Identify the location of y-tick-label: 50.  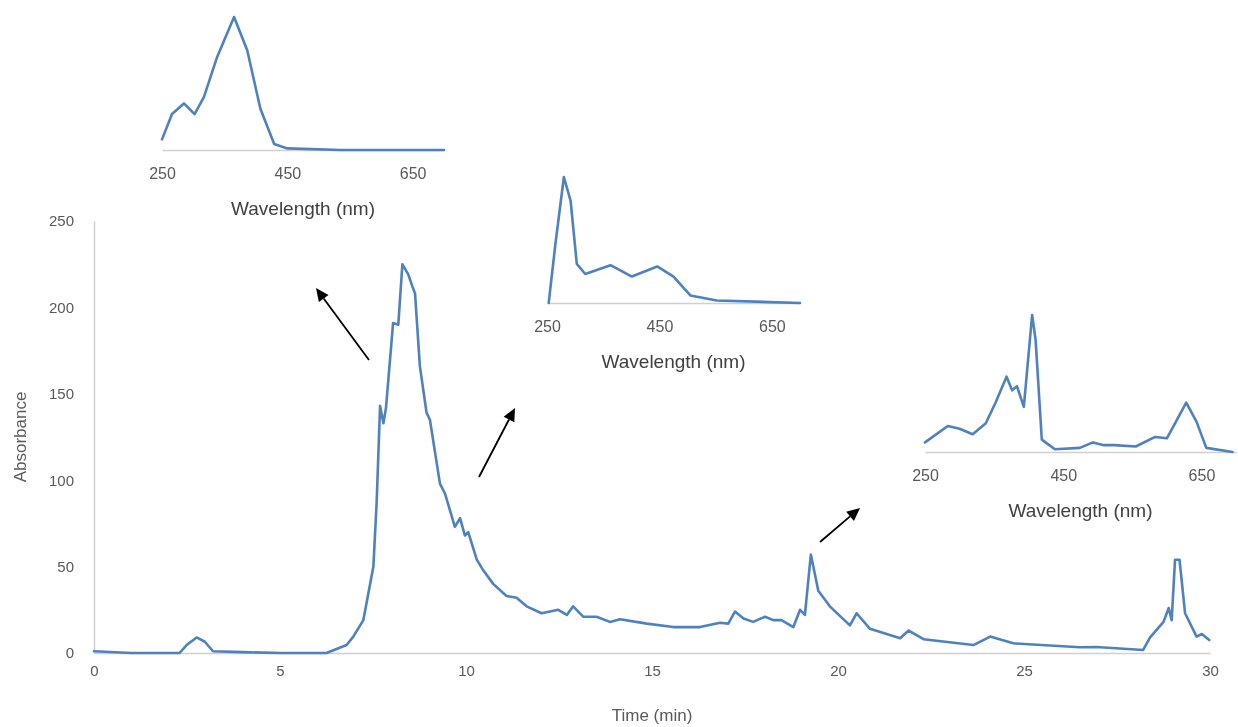
(65, 566).